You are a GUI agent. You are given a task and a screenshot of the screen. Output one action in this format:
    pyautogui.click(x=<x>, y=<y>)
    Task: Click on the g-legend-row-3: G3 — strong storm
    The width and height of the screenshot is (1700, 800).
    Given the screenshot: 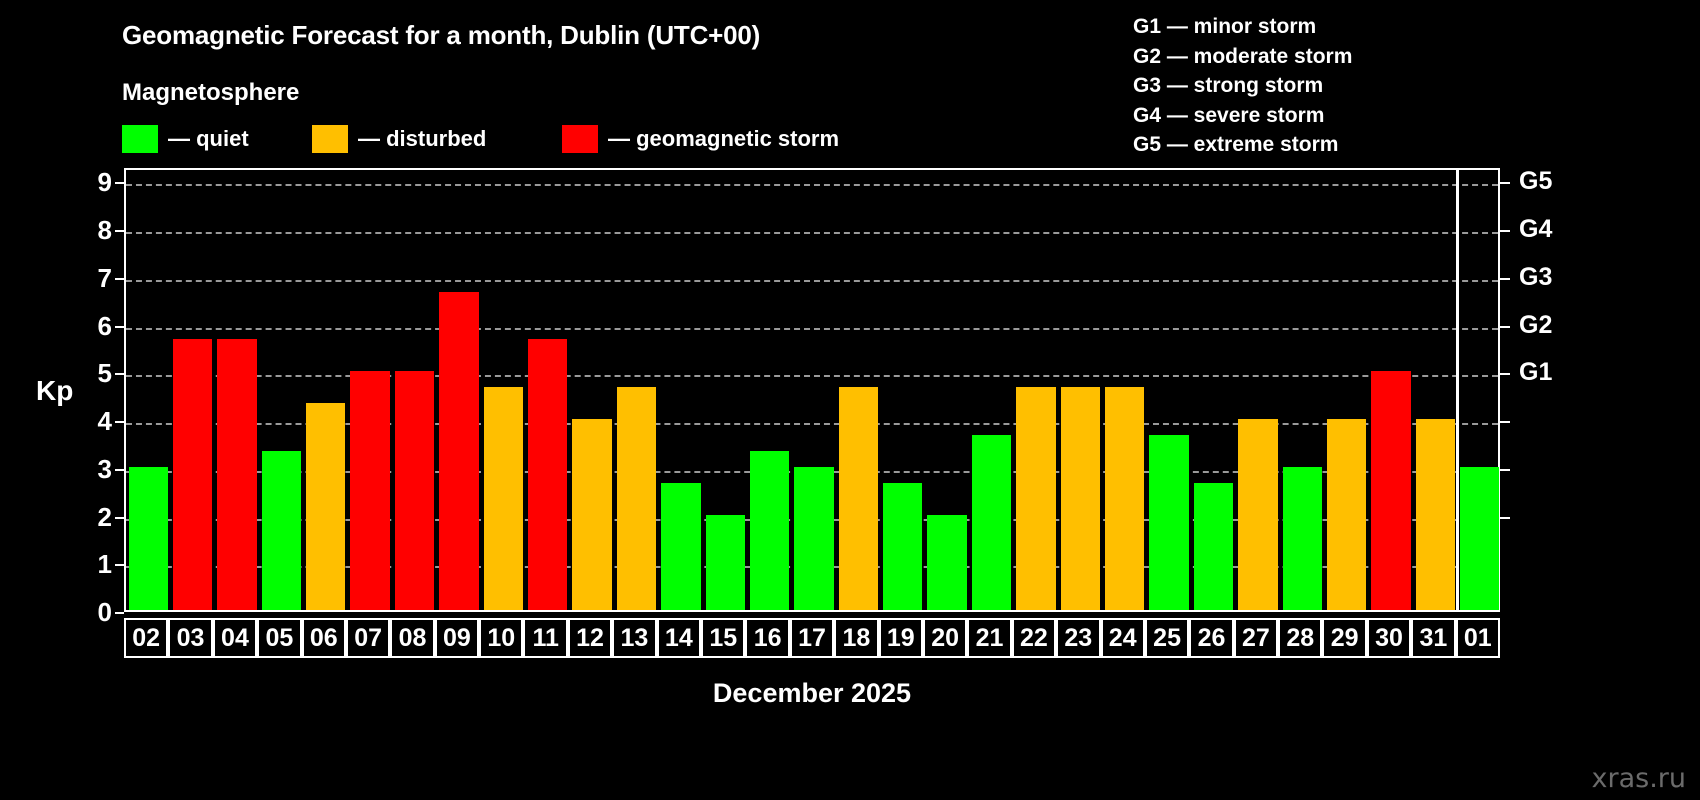 What is the action you would take?
    pyautogui.click(x=1228, y=85)
    